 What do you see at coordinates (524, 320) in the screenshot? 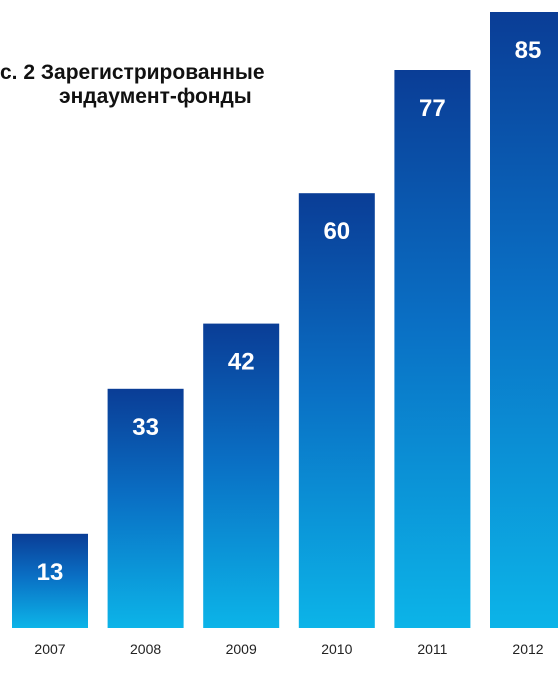
I see `bar-2012` at bounding box center [524, 320].